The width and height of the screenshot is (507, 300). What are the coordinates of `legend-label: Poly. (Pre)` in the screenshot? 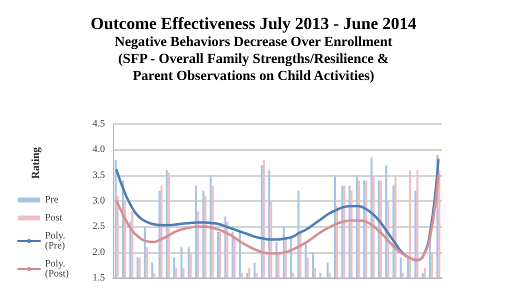 It's located at (56, 241).